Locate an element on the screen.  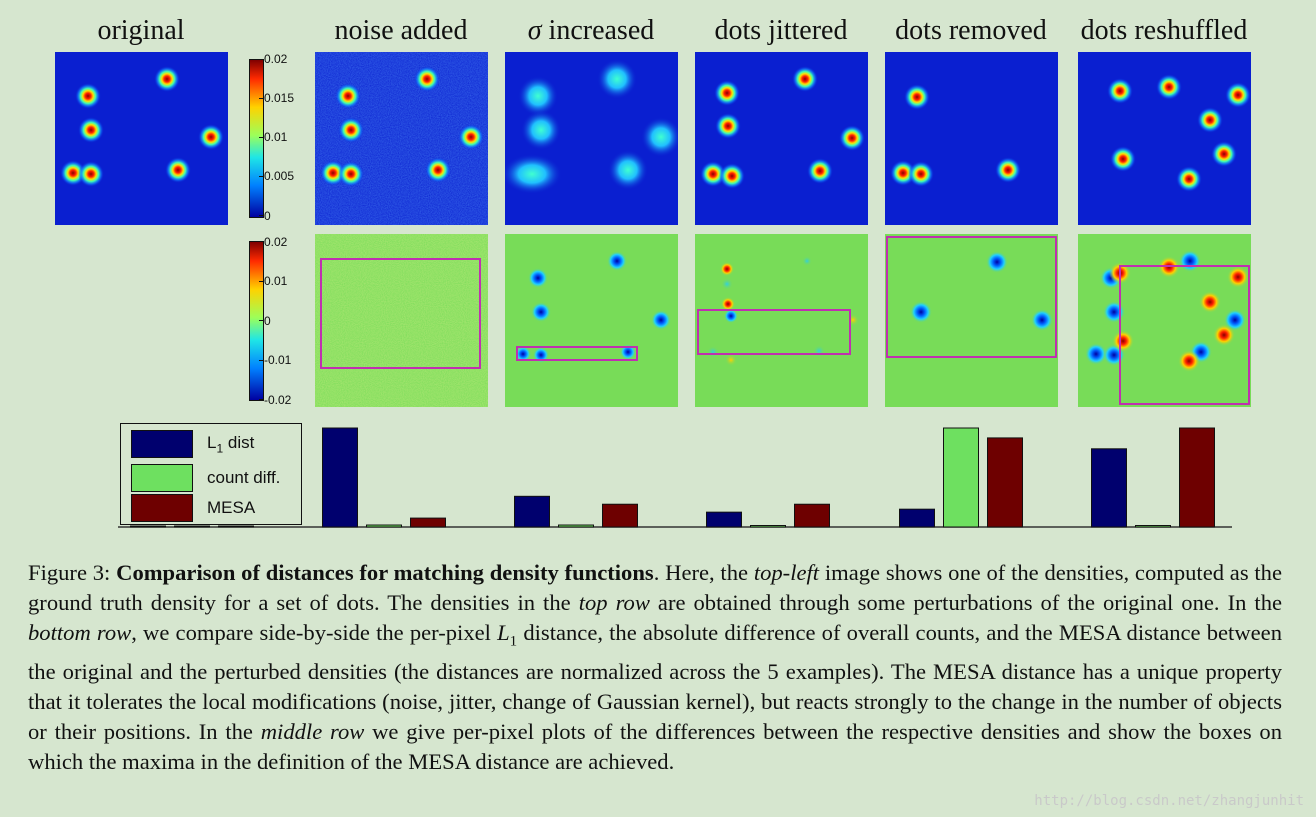
density-dots-reshuffled is located at coordinates (1164, 138).